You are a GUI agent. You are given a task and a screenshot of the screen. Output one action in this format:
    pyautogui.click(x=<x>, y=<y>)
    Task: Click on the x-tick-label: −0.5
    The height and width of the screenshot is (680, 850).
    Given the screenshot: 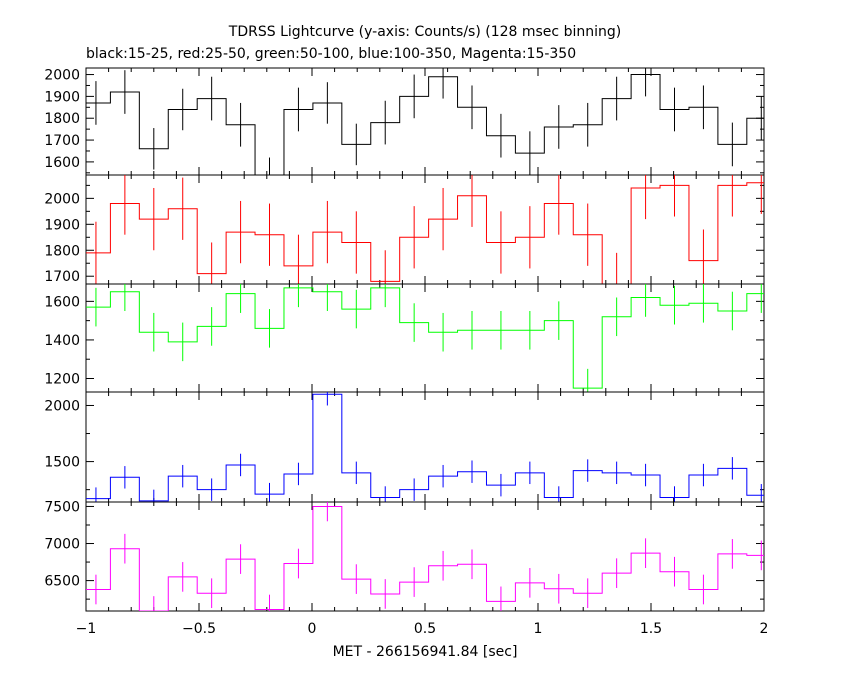 What is the action you would take?
    pyautogui.click(x=199, y=629)
    